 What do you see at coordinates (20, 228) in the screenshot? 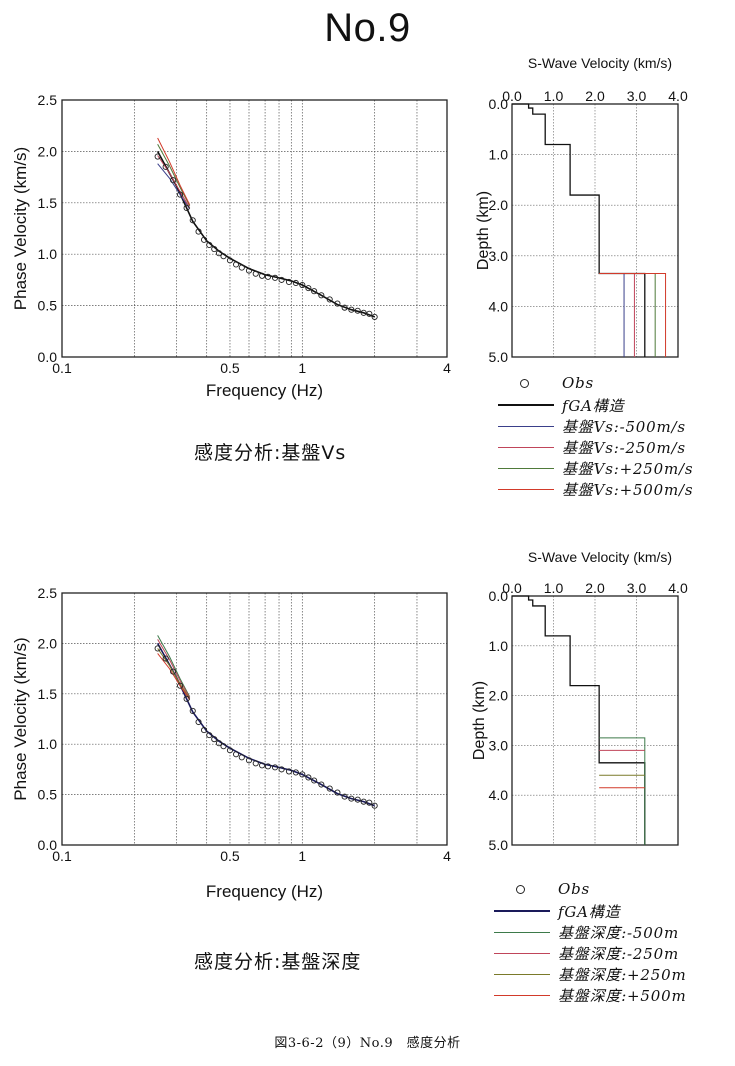
I see `y-axis-label: Phase Velocity (km/s)` at bounding box center [20, 228].